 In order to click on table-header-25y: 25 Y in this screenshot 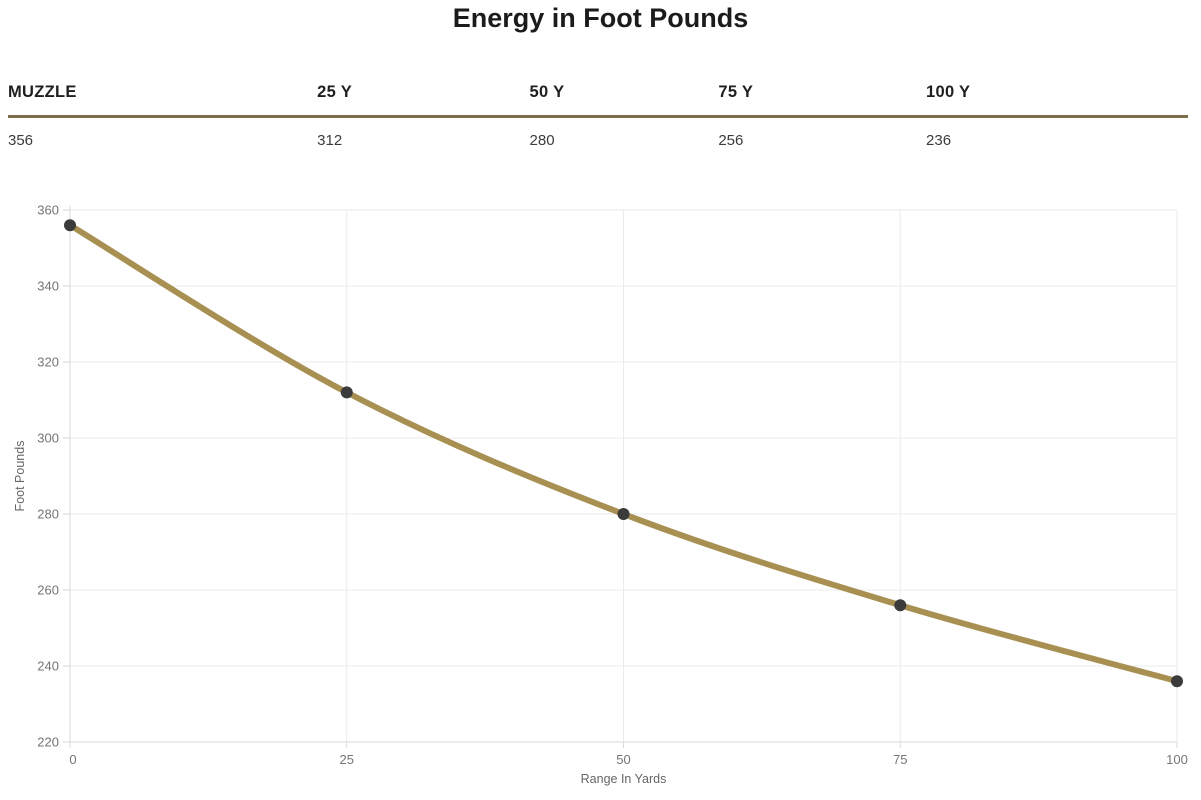, I will do `click(423, 100)`.